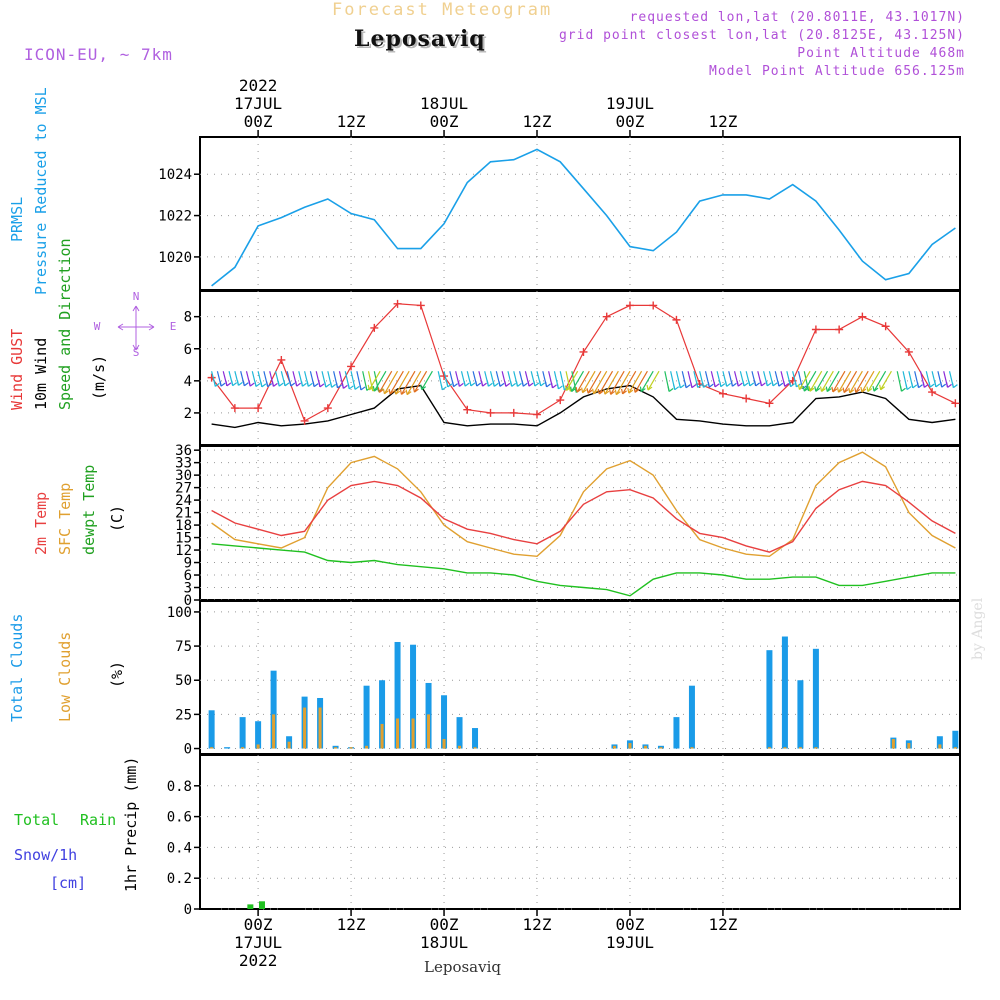  What do you see at coordinates (173, 326) in the screenshot?
I see `compass-e: E` at bounding box center [173, 326].